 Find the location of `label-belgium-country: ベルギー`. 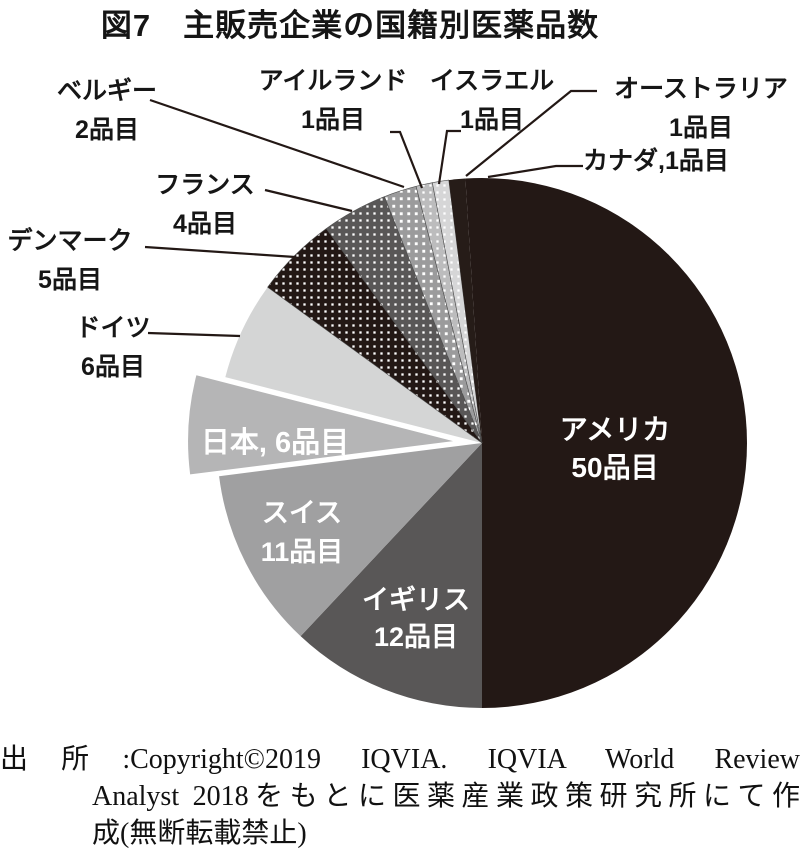

label-belgium-country: ベルギー is located at coordinates (106, 91).